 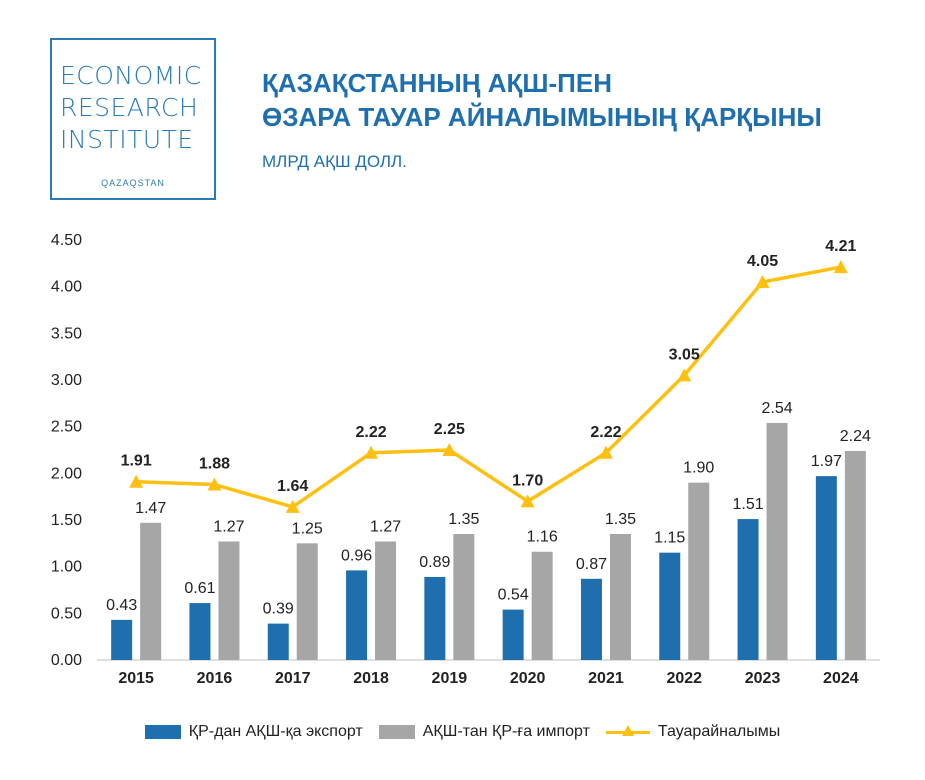 What do you see at coordinates (591, 564) in the screenshot?
I see `bar-label-export: 0.87` at bounding box center [591, 564].